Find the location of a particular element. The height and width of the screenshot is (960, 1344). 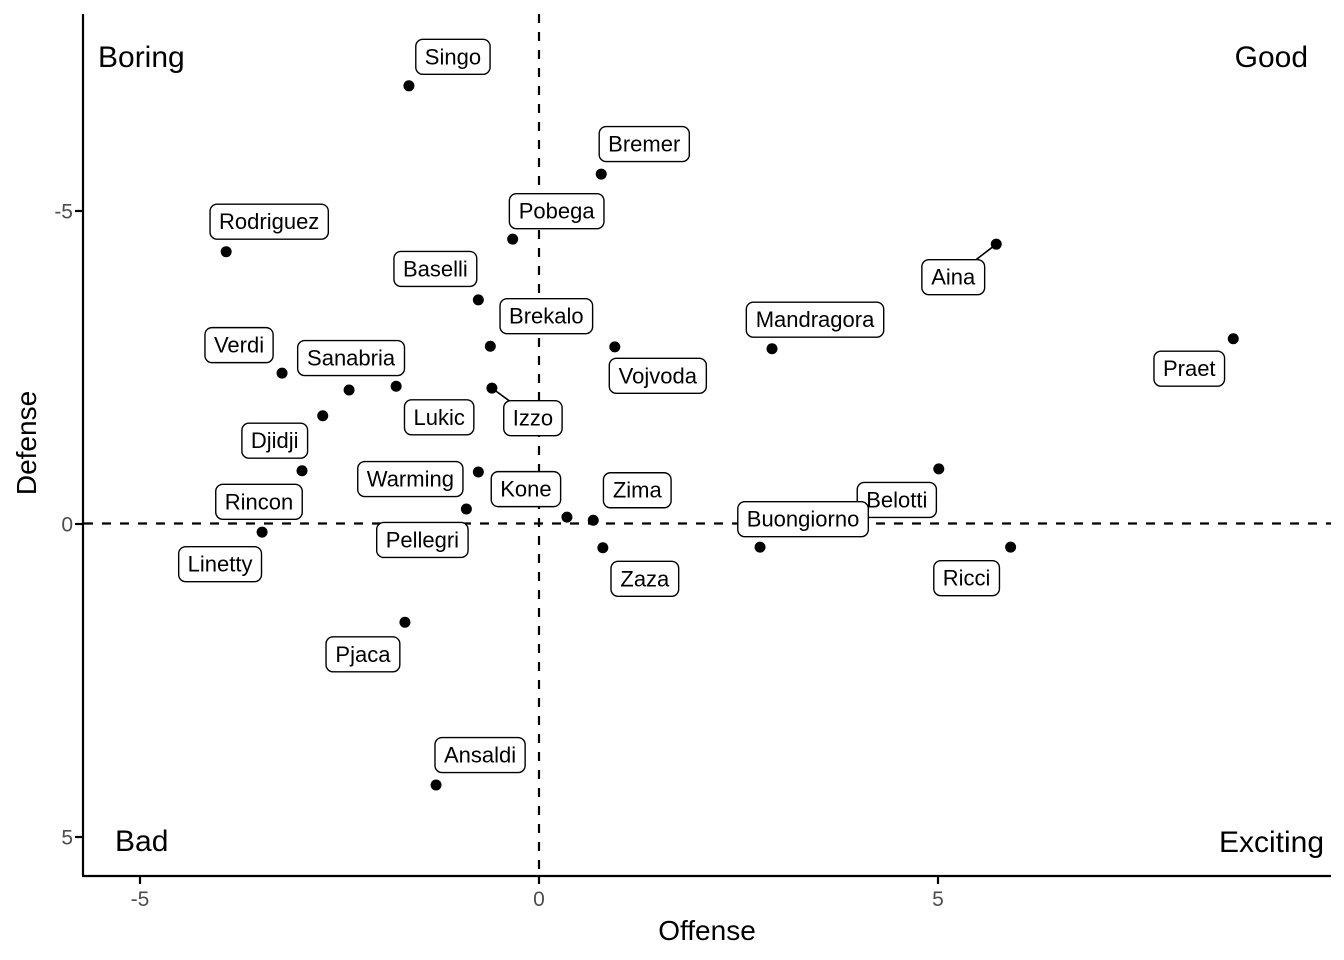

point-label: Sanabria is located at coordinates (351, 358).